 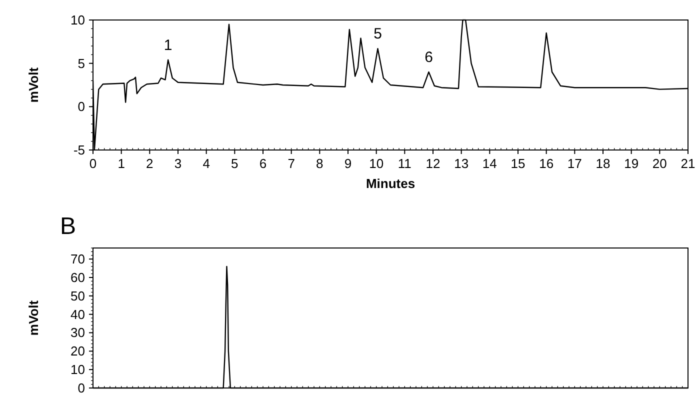 I want to click on x-tick-label: 12, so click(x=433, y=163).